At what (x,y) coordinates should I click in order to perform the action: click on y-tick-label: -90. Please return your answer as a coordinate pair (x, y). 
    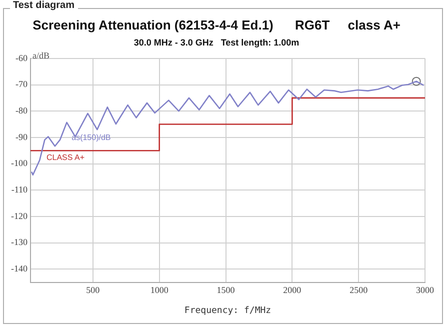
    Looking at the image, I should click on (21, 137).